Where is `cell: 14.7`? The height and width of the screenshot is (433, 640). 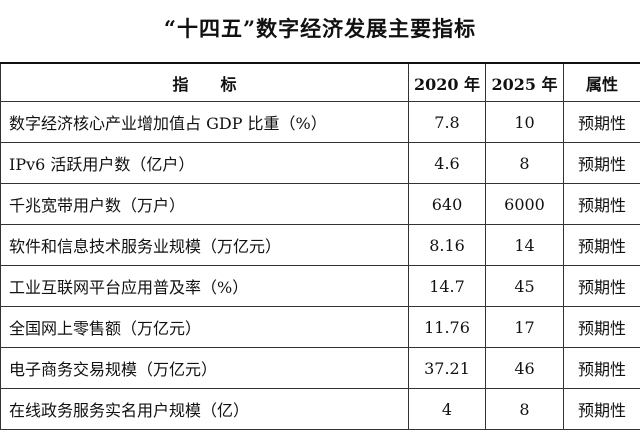
cell: 14.7 is located at coordinates (447, 286).